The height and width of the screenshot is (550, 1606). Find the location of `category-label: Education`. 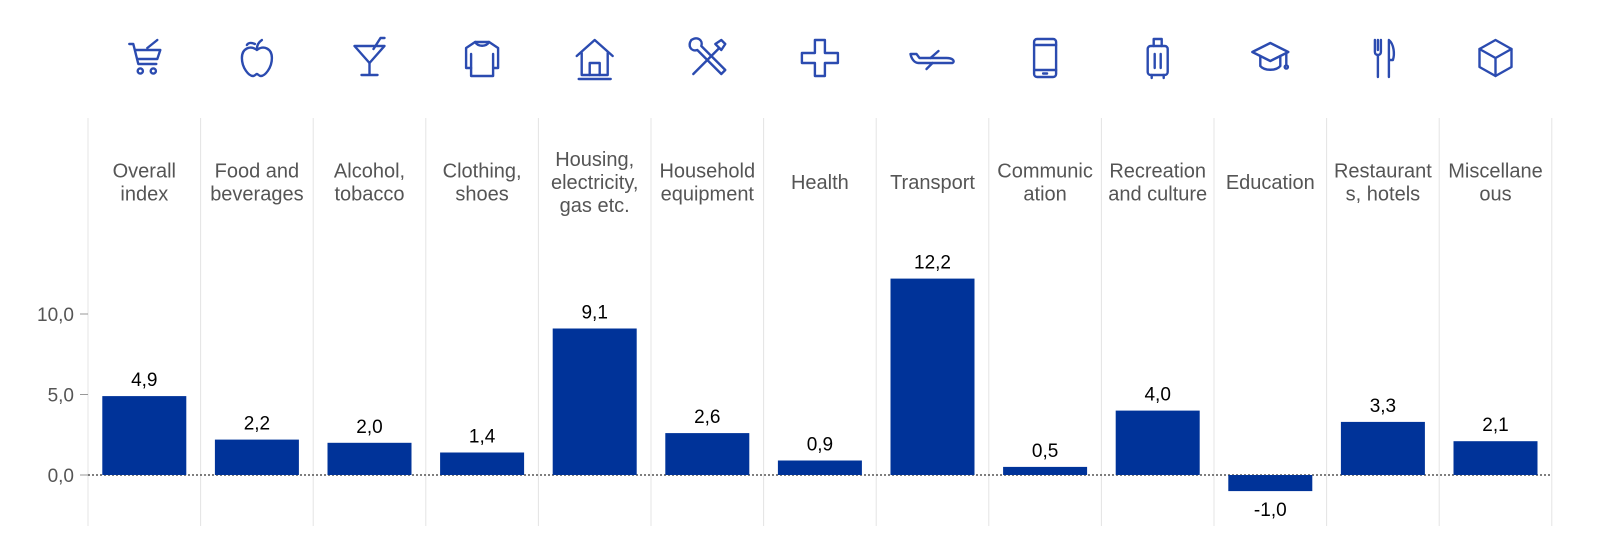

category-label: Education is located at coordinates (1270, 183).